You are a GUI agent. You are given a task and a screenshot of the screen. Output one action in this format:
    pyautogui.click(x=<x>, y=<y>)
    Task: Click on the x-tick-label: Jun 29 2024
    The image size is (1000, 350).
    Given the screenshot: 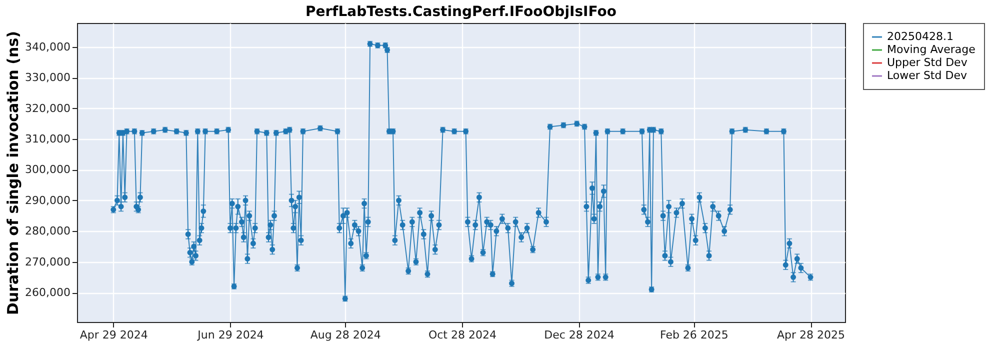 What is the action you would take?
    pyautogui.click(x=230, y=335)
    